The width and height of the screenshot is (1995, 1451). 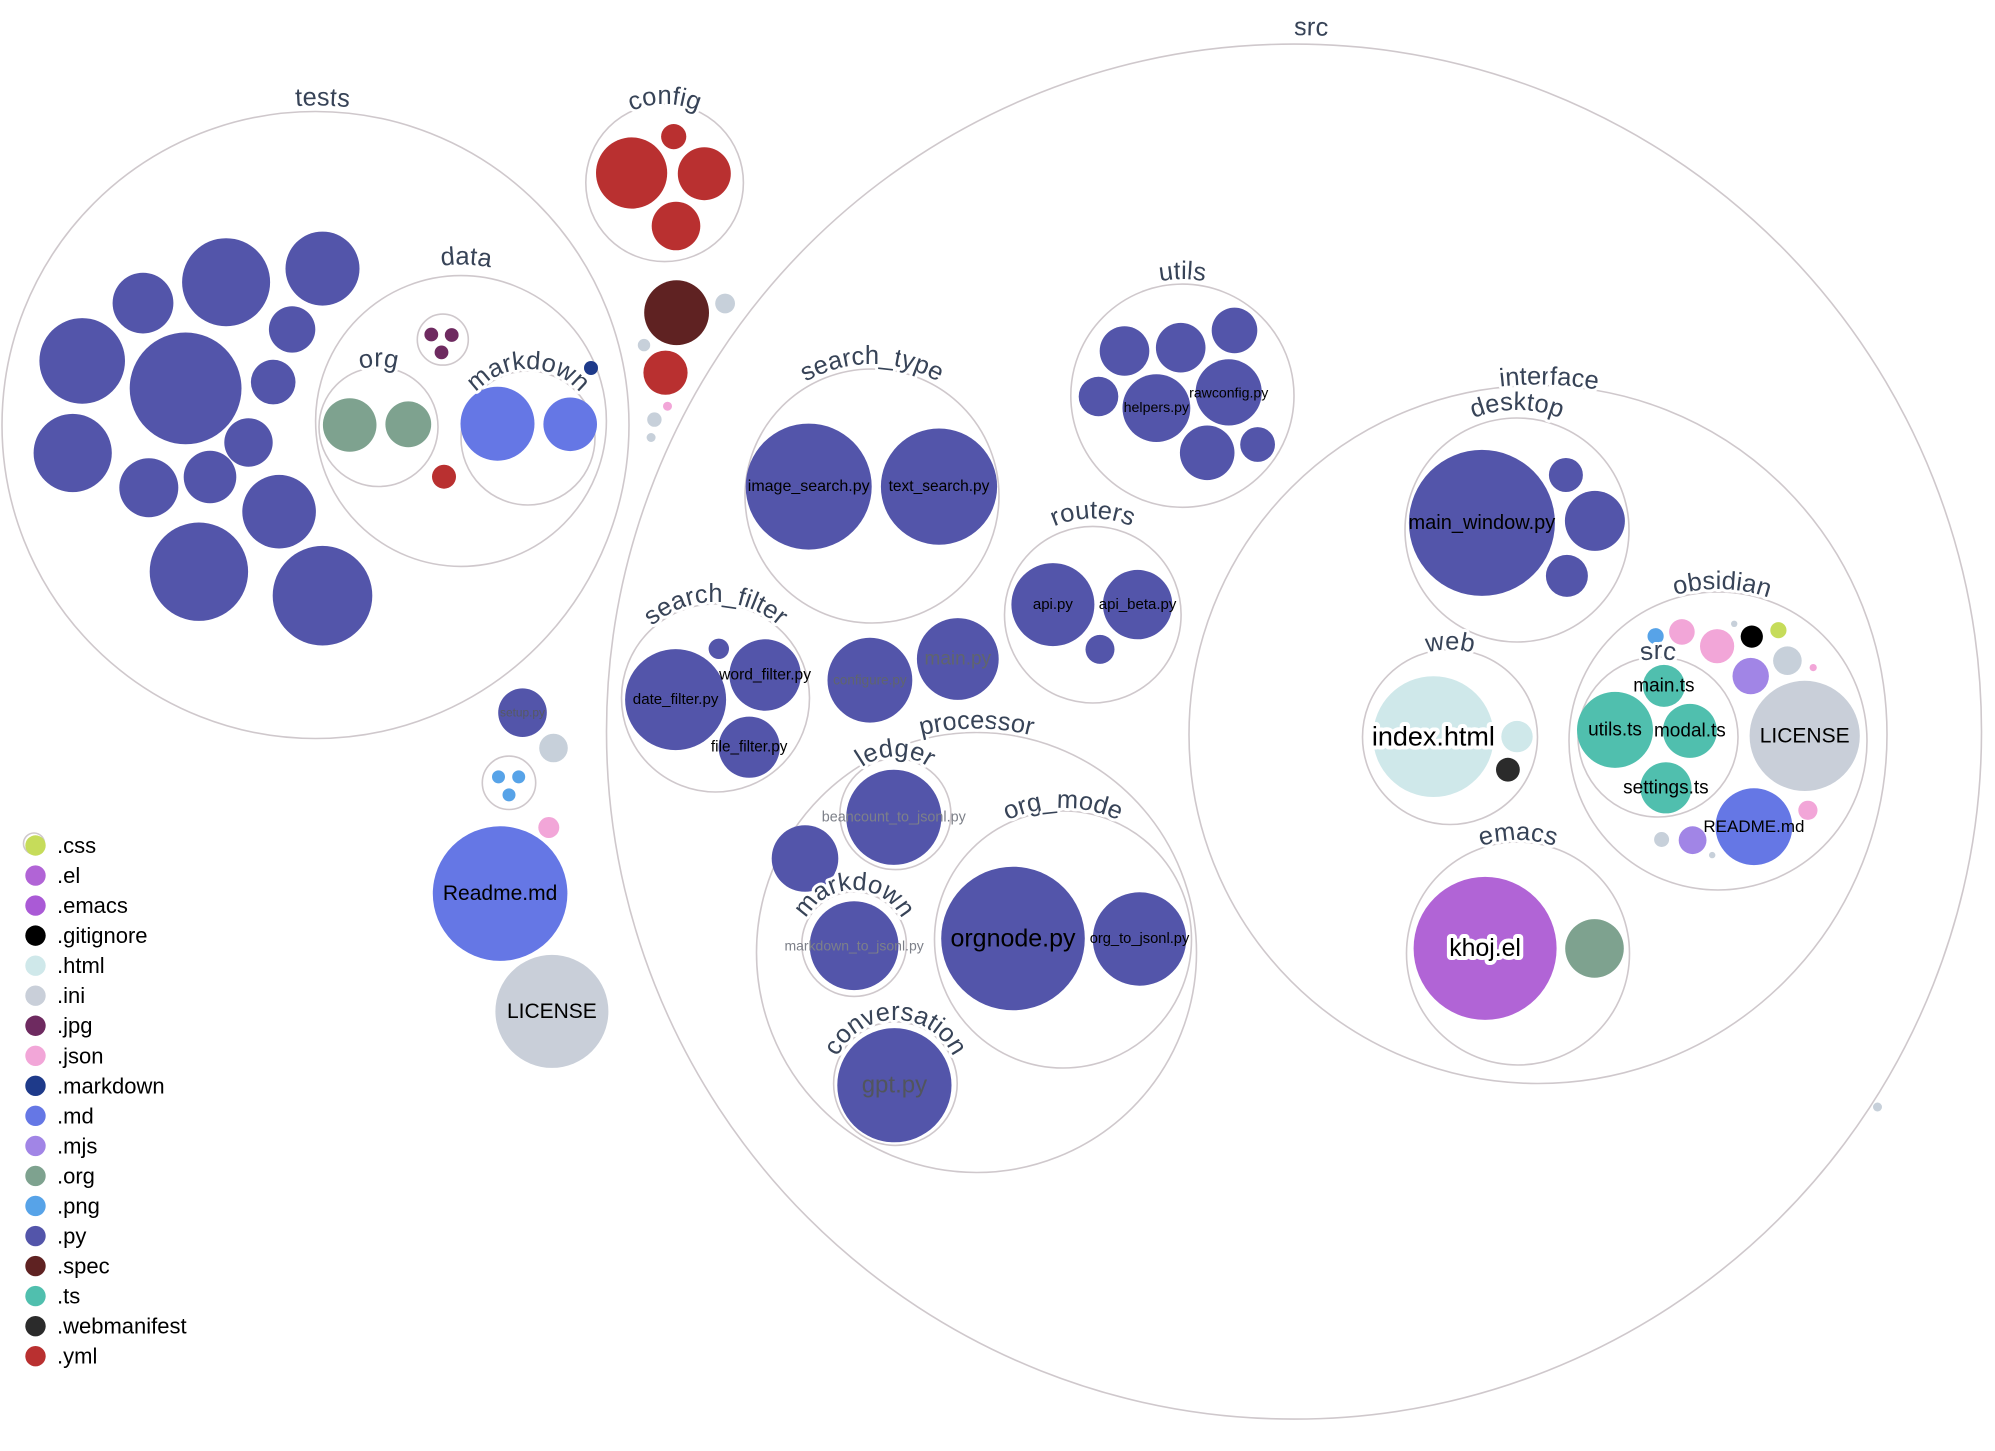 What do you see at coordinates (71, 1236) in the screenshot?
I see `svg-text: .py` at bounding box center [71, 1236].